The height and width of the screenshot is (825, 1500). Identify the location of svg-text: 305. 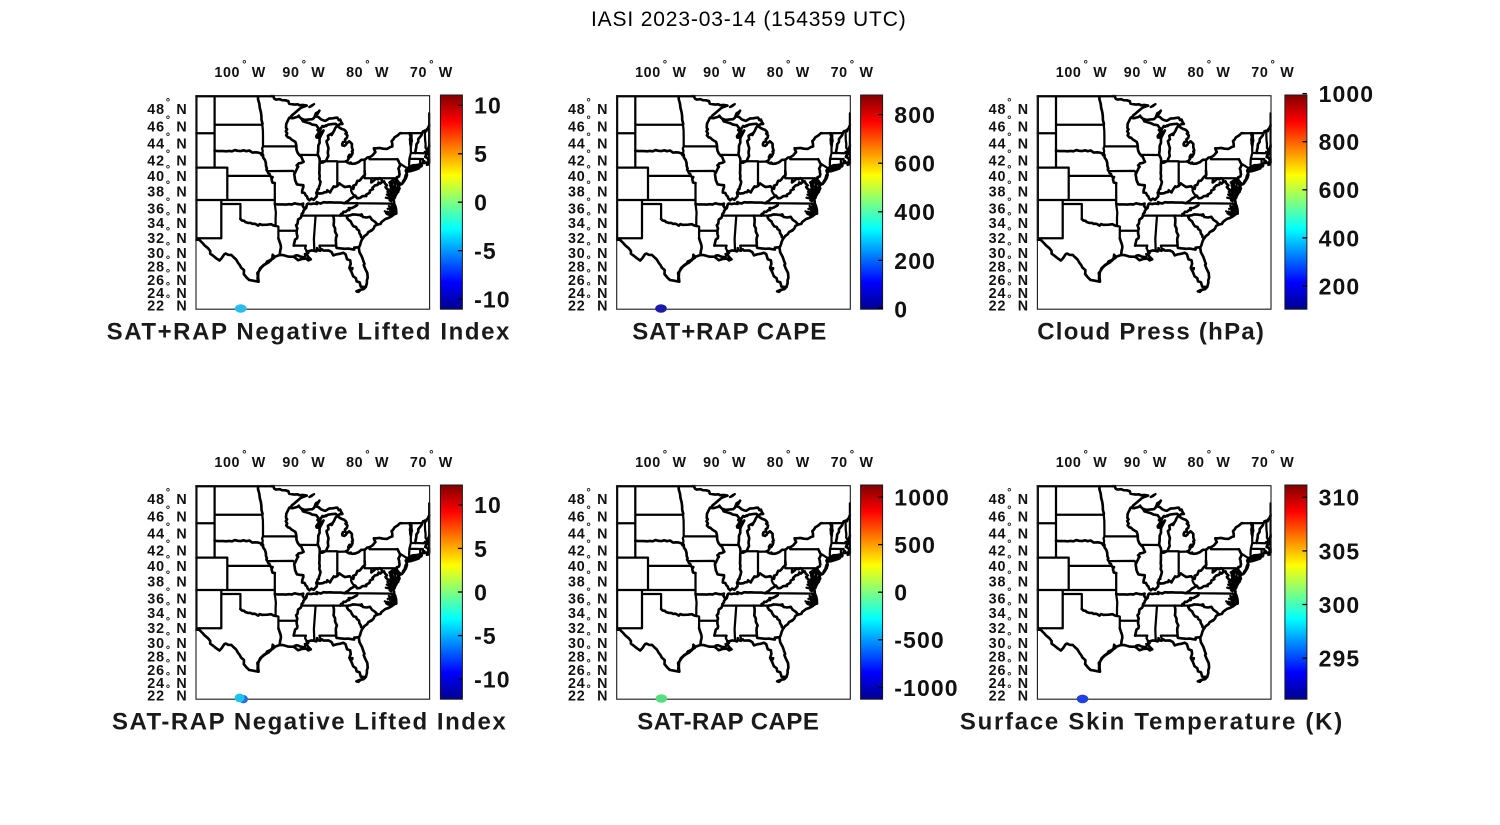
(1340, 551).